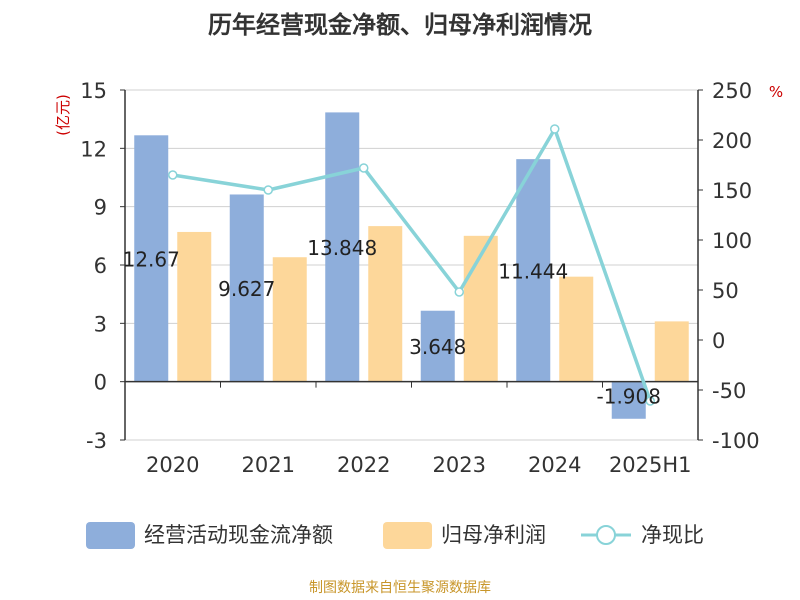 Image resolution: width=800 pixels, height=600 pixels. I want to click on legend-item-netprofit: 归母净利润, so click(464, 535).